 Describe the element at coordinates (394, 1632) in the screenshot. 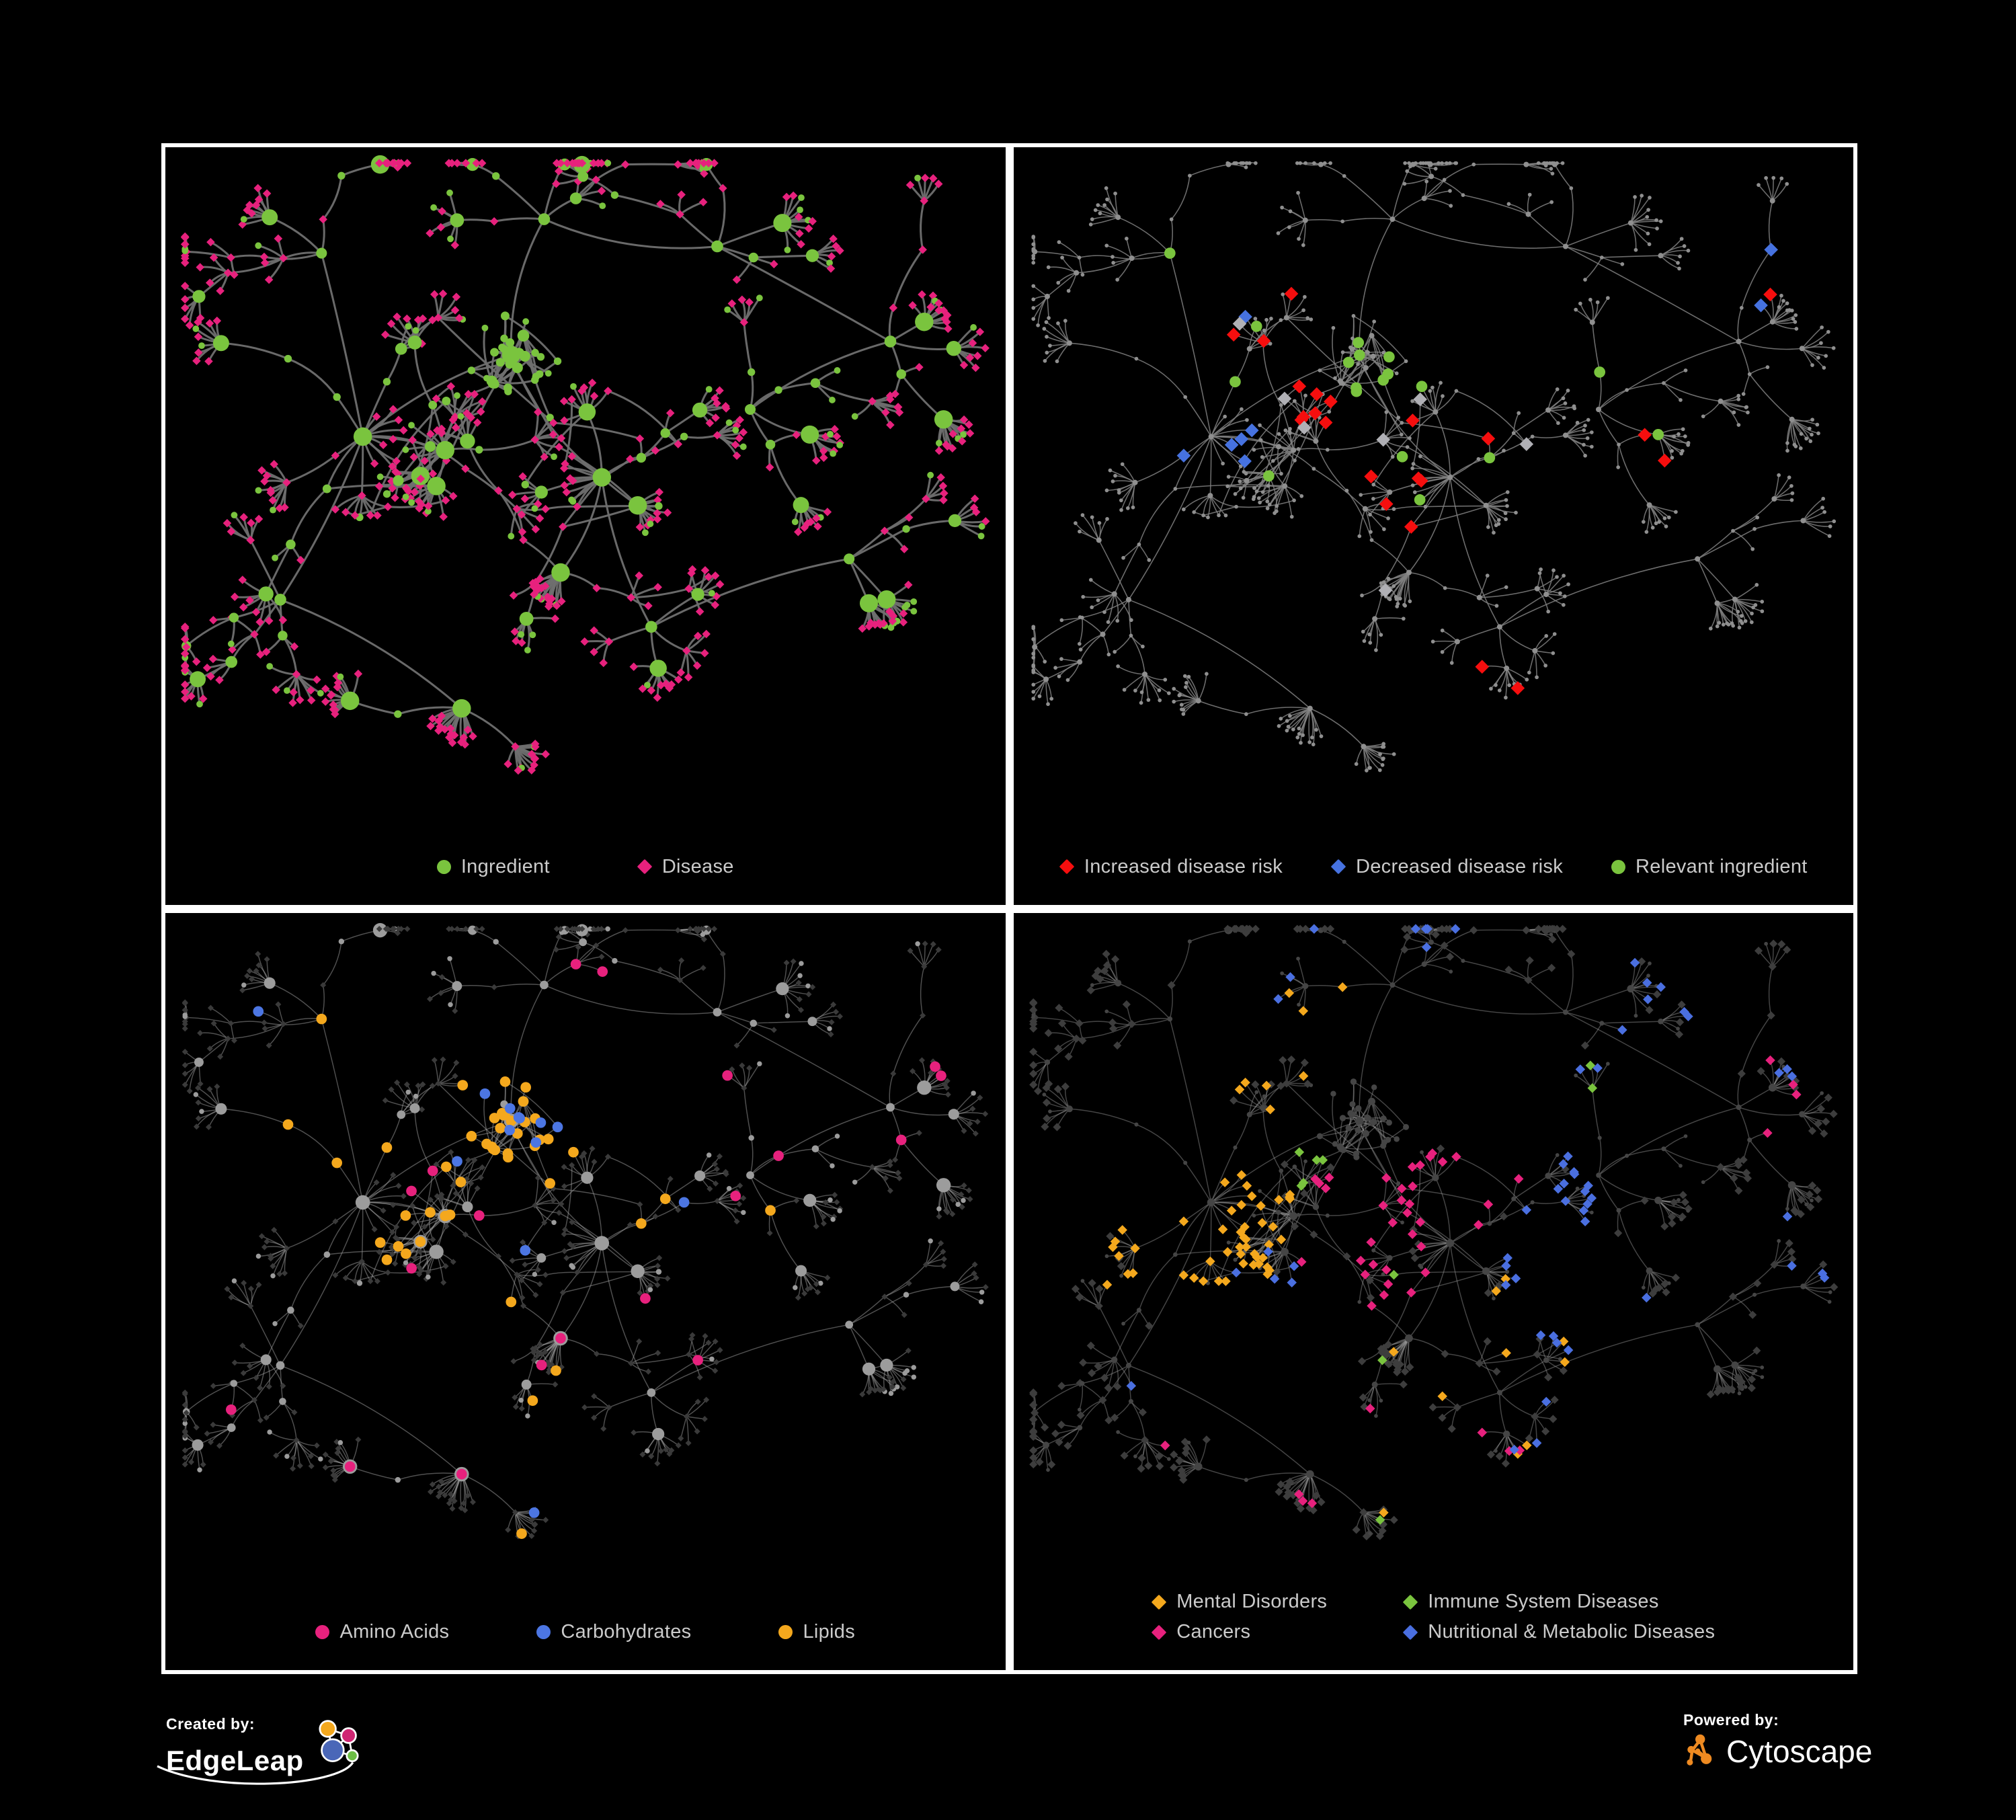

I see `legend-label: Amino Acids` at that location.